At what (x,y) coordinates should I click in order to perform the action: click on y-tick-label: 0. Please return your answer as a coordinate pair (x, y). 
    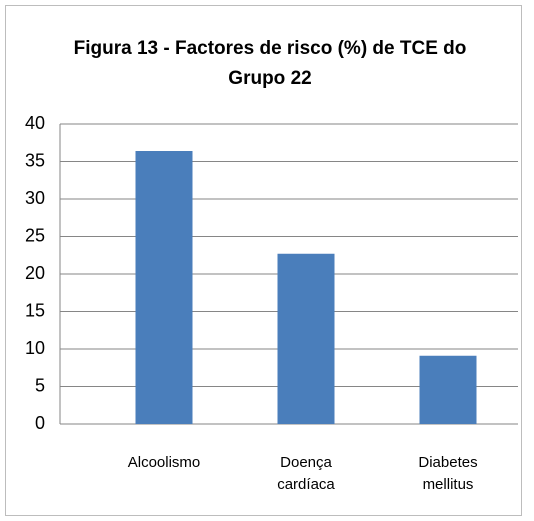
    Looking at the image, I should click on (40, 423).